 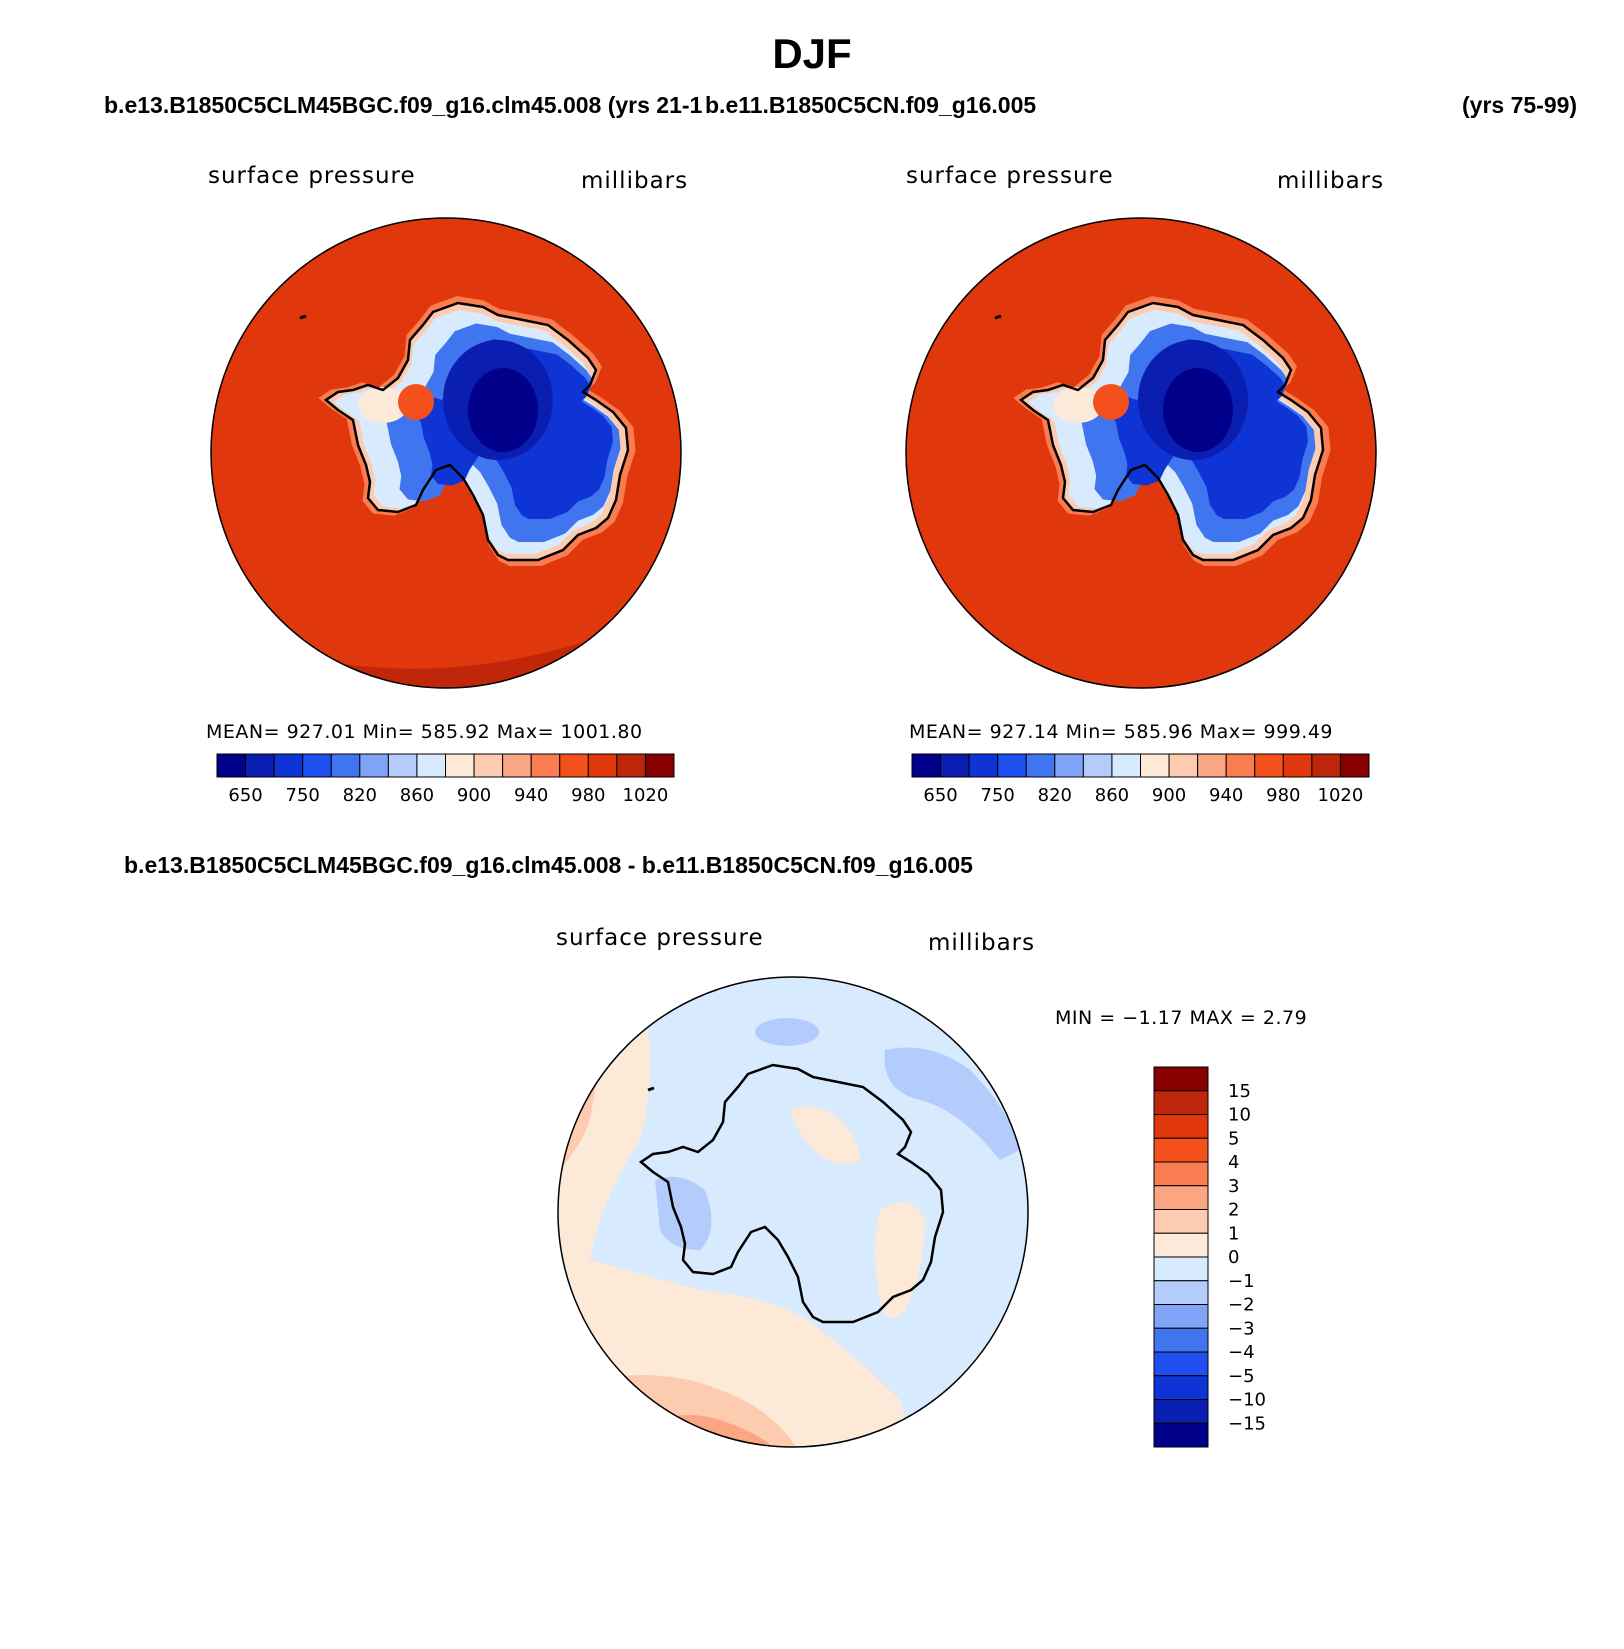 I want to click on panel2-stats: MEAN= 927.14 Min= 585.96 Max= 999.49, so click(x=1121, y=732).